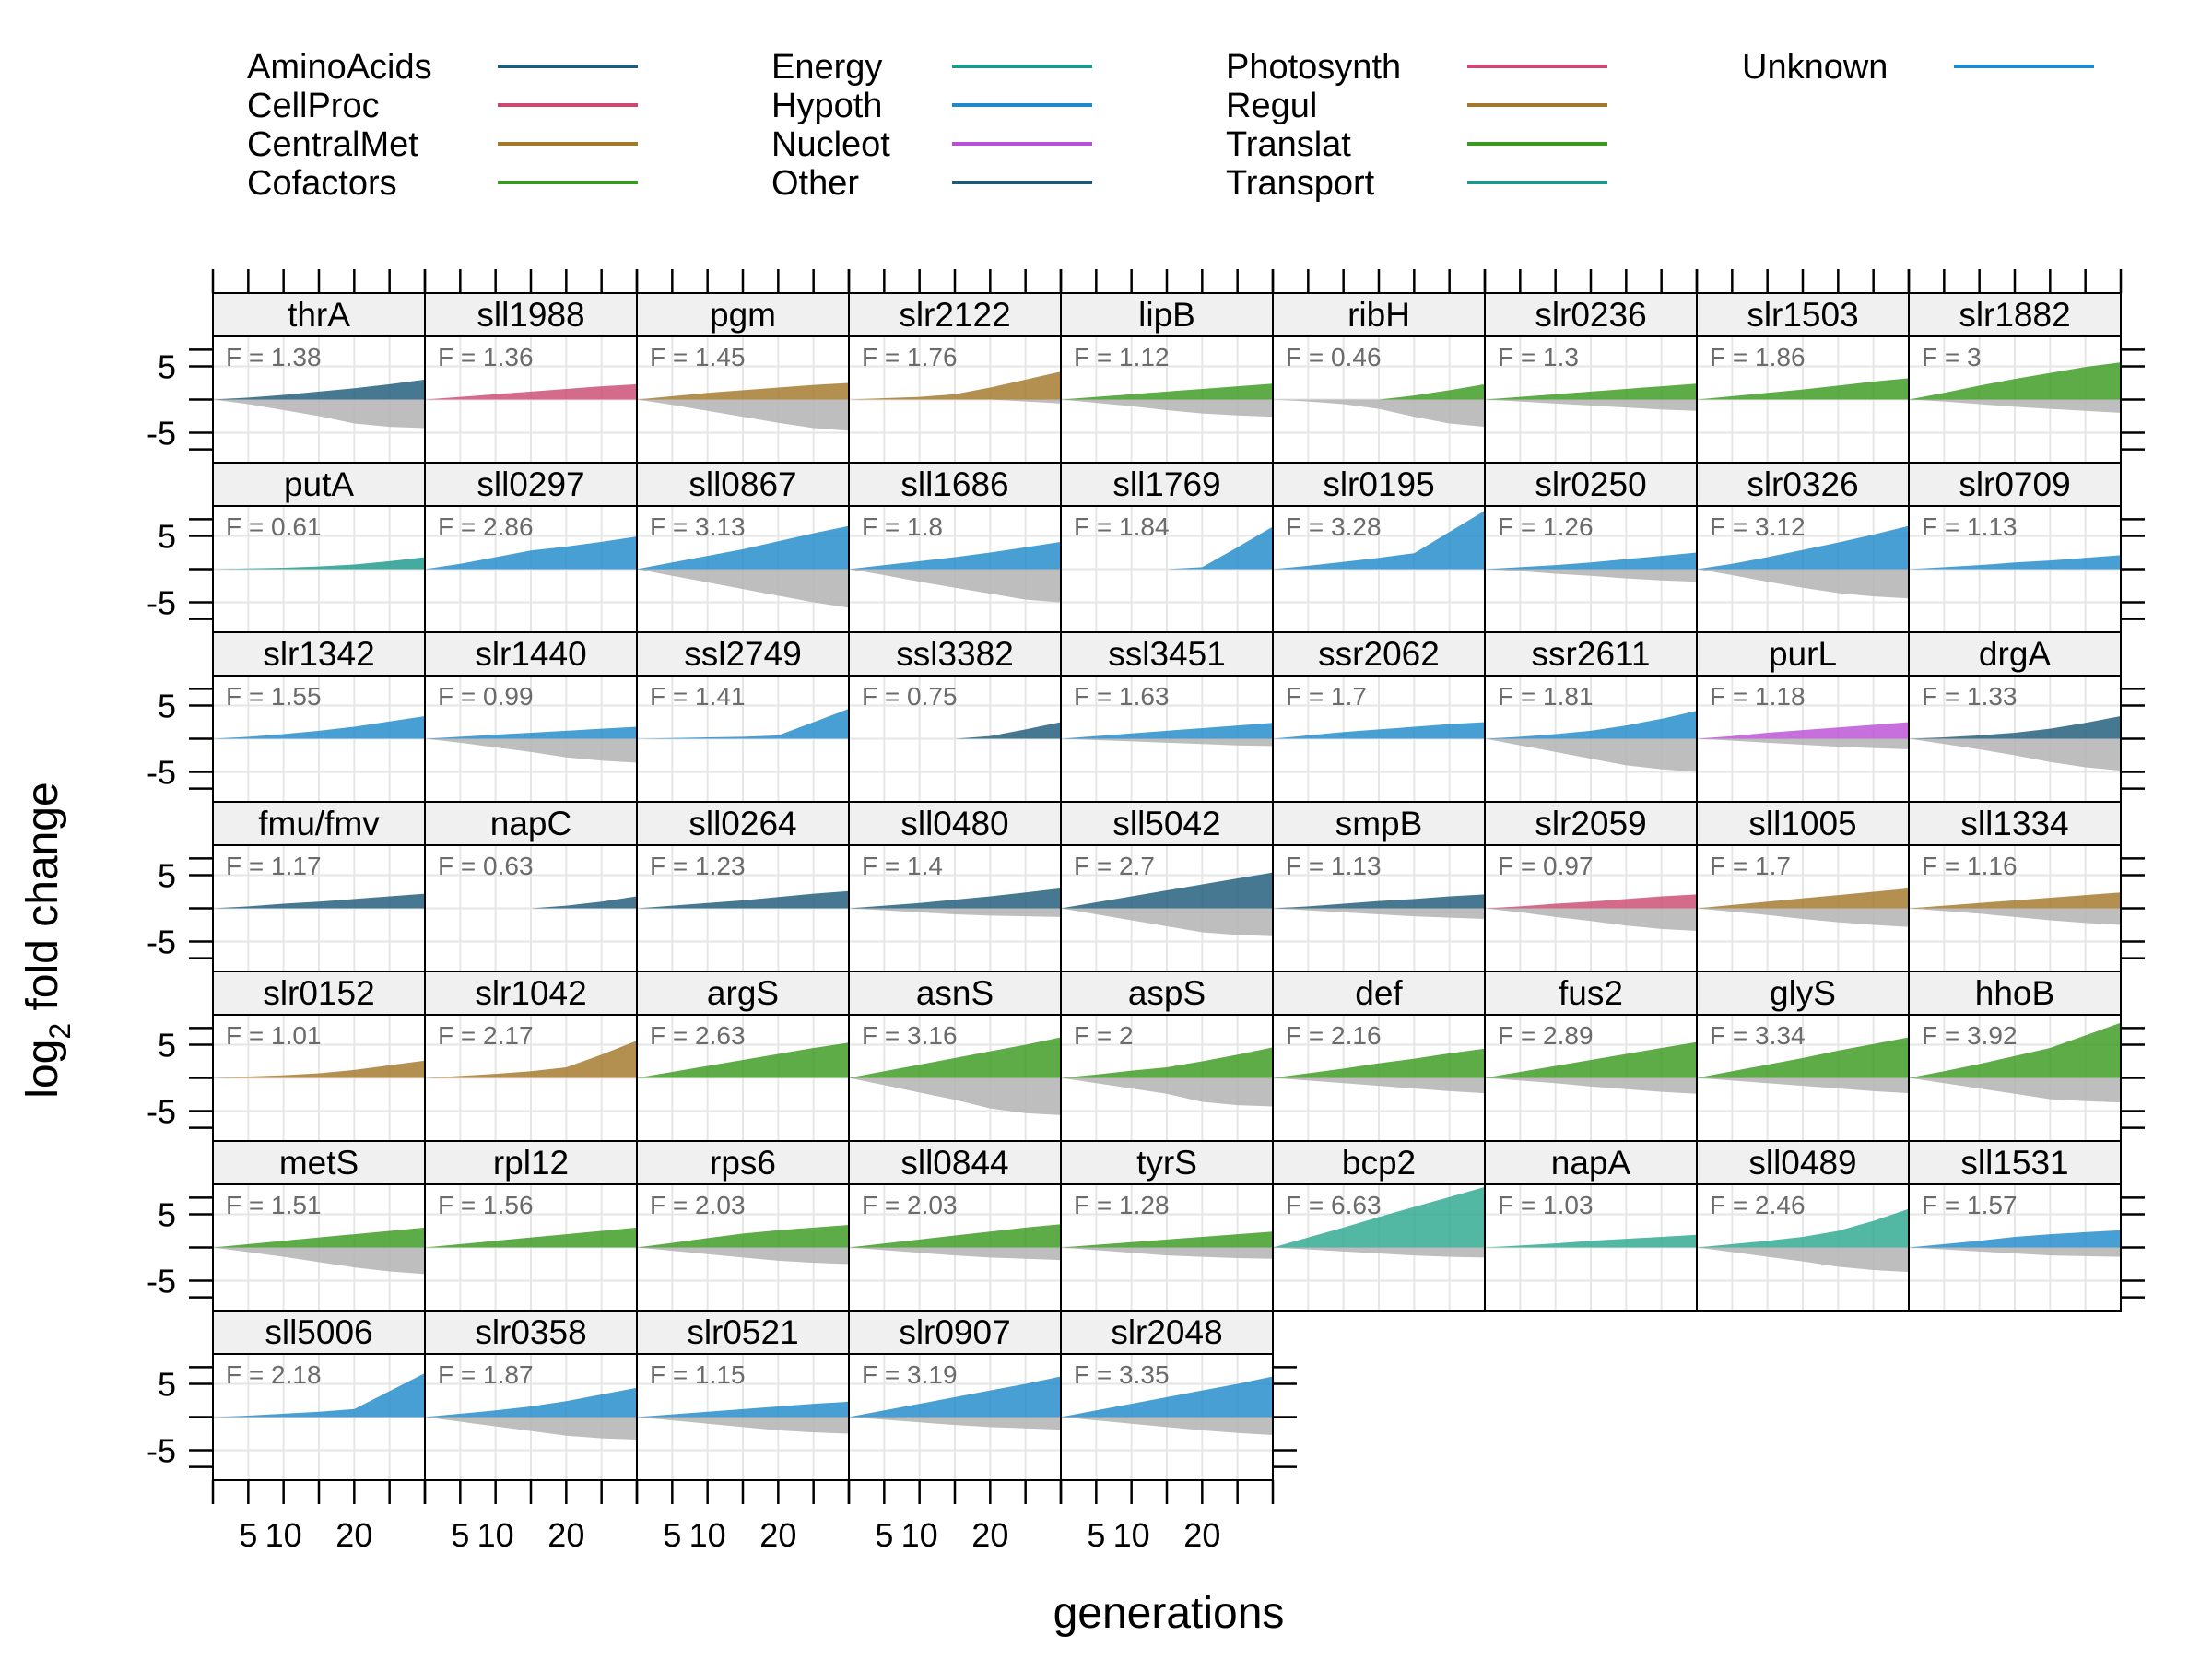 The height and width of the screenshot is (1659, 2212). I want to click on panel-slr1440: slr1440 F = 0.99, so click(531, 717).